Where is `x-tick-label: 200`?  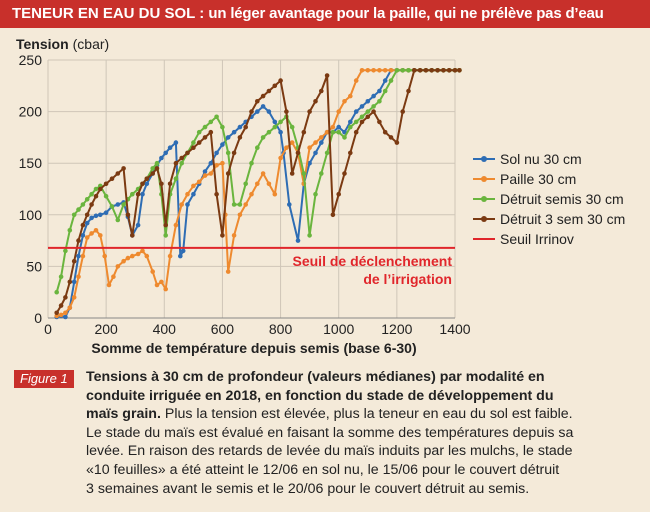
x-tick-label: 200 is located at coordinates (106, 329).